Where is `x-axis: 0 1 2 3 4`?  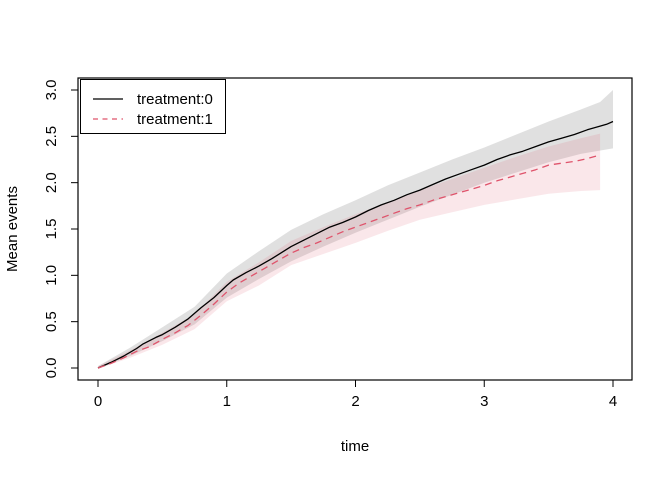 x-axis: 0 1 2 3 4 is located at coordinates (355, 395).